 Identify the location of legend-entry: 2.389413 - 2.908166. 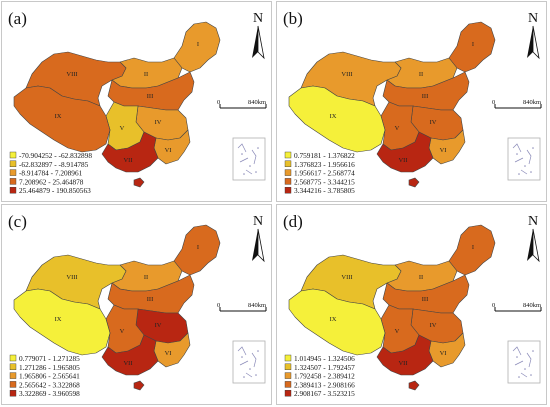
(324, 384).